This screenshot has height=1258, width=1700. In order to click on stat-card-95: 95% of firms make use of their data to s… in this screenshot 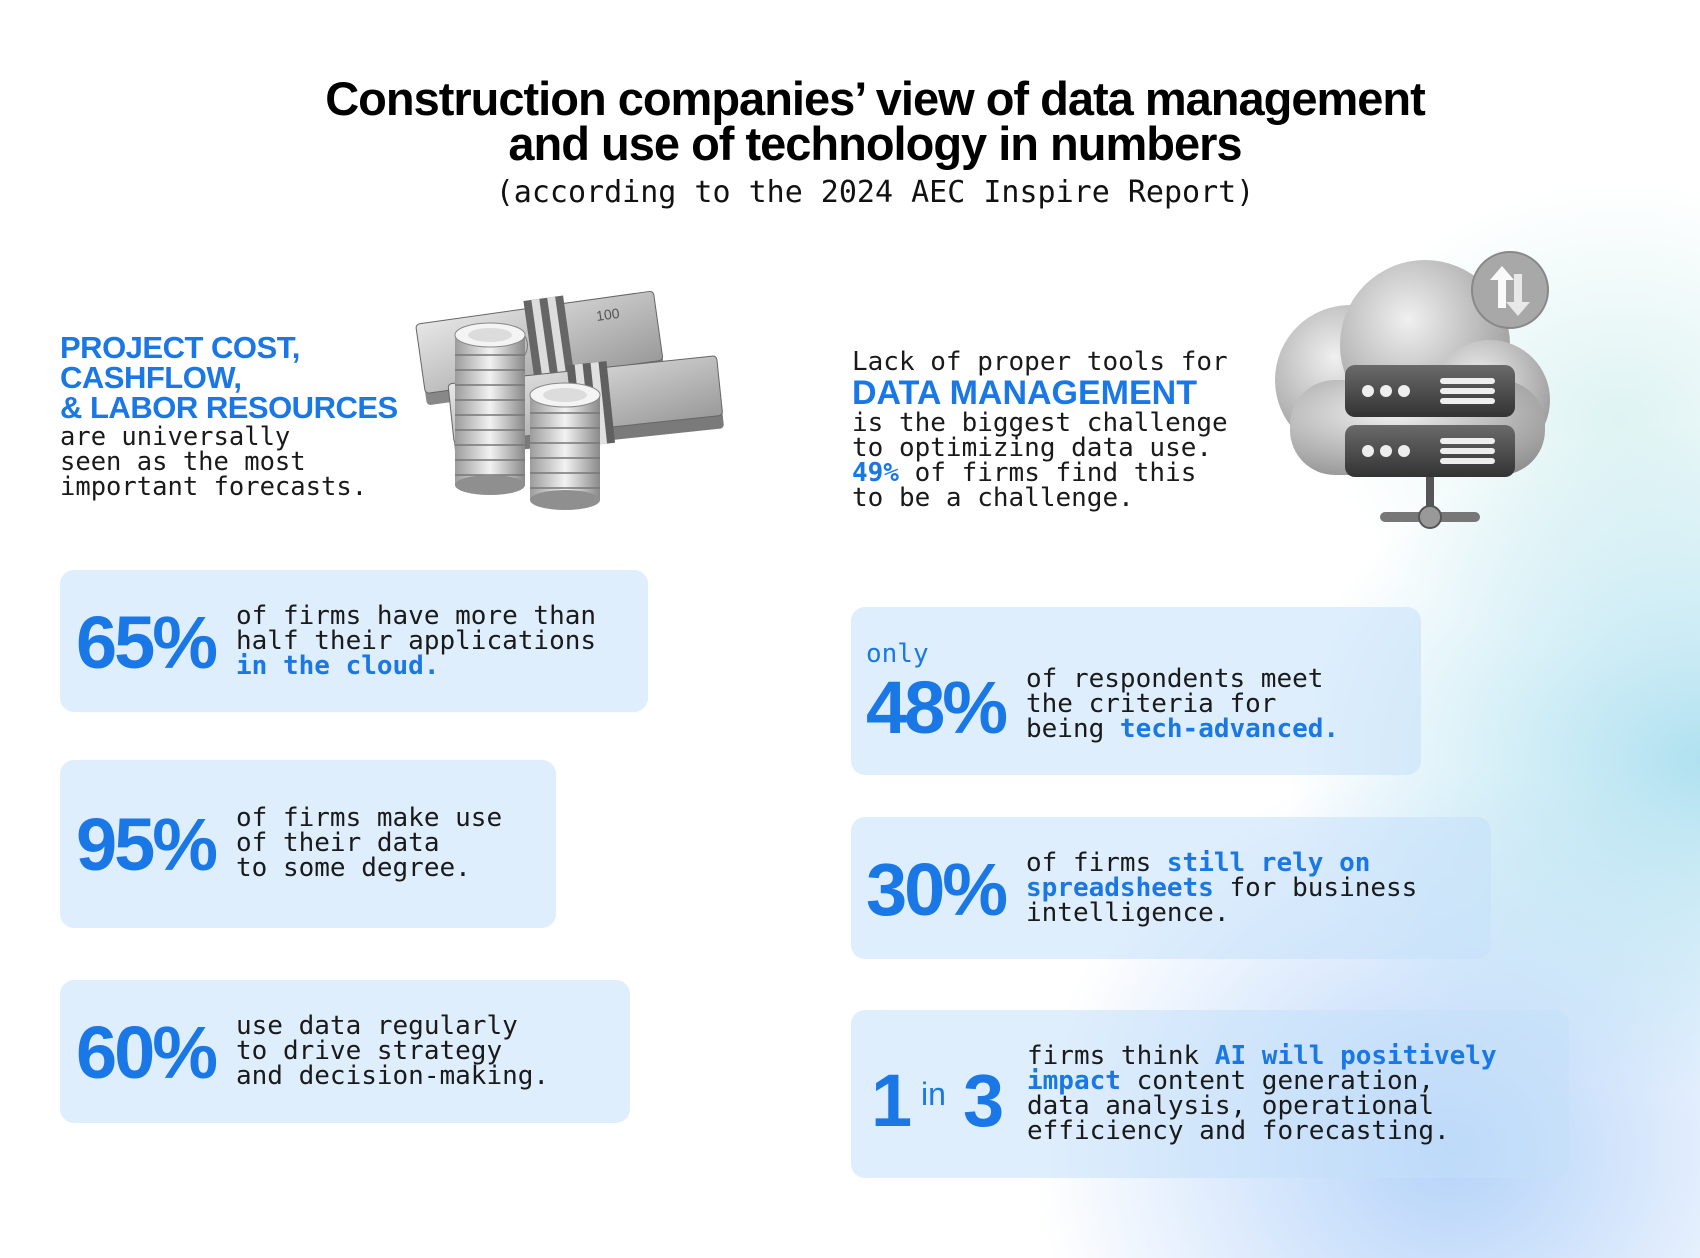, I will do `click(308, 844)`.